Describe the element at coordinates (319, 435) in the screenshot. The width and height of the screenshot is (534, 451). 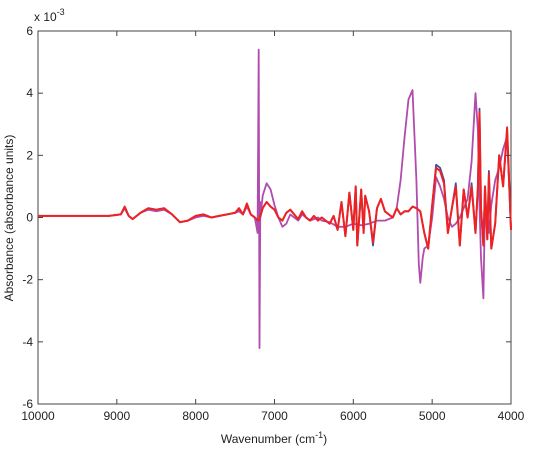
I see `x-axis-label-superscript: -1` at that location.